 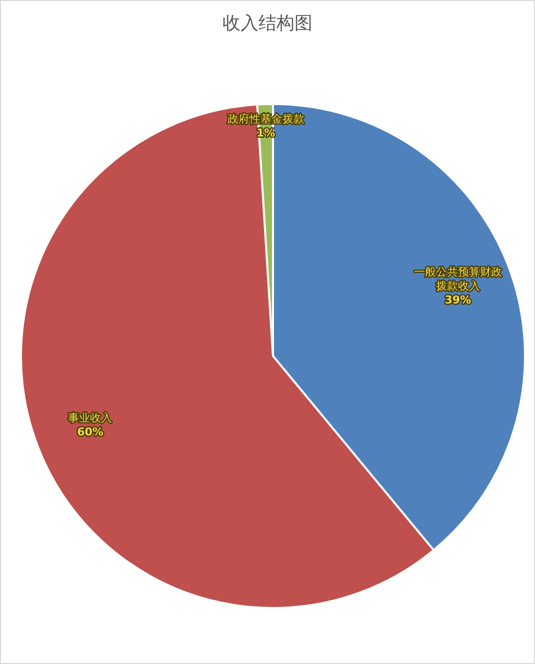 I want to click on slice-label: 事业收入, so click(x=90, y=417).